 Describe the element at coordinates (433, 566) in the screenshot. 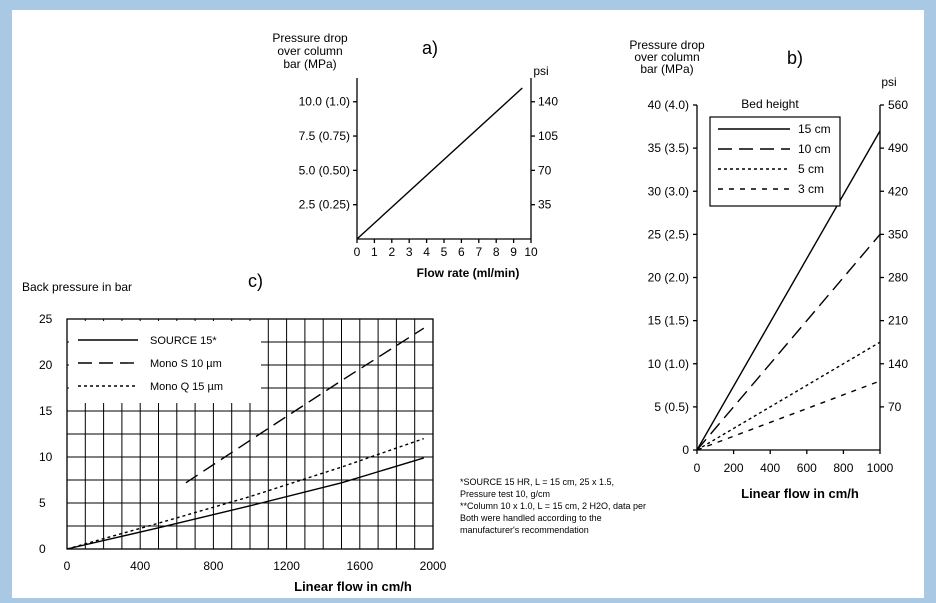

I see `panel-c-x-tick-label: 2000` at that location.